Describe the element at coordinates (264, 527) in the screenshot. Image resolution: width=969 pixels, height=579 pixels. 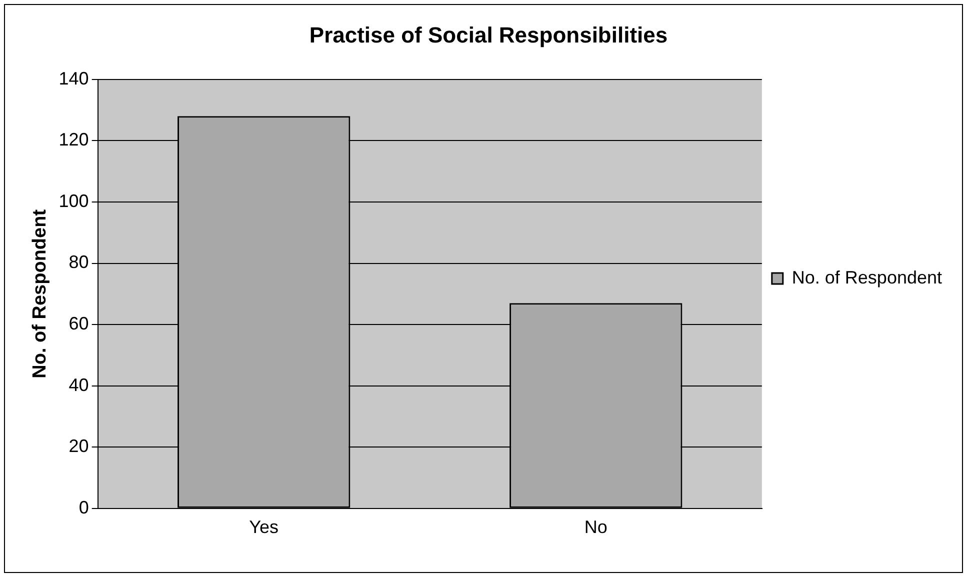
I see `x-tick-label: Yes` at that location.